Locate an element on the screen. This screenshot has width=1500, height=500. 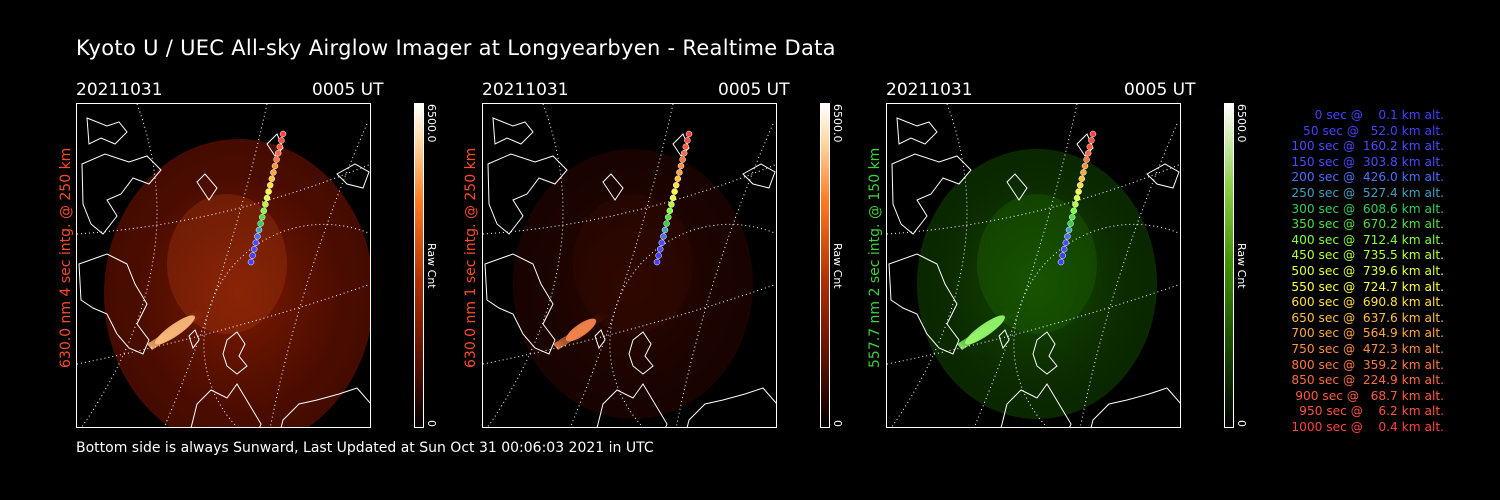
legend-row: 800 sec @ 359.2 km alt. is located at coordinates (1365, 364).